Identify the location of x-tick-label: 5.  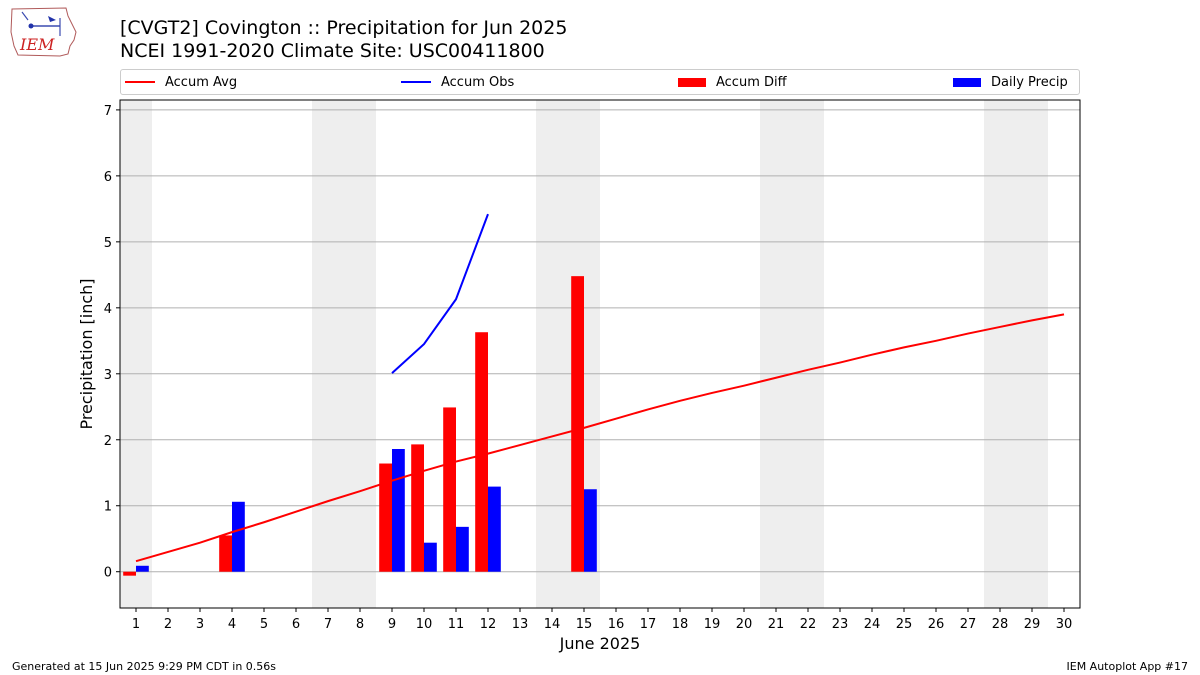
(264, 624).